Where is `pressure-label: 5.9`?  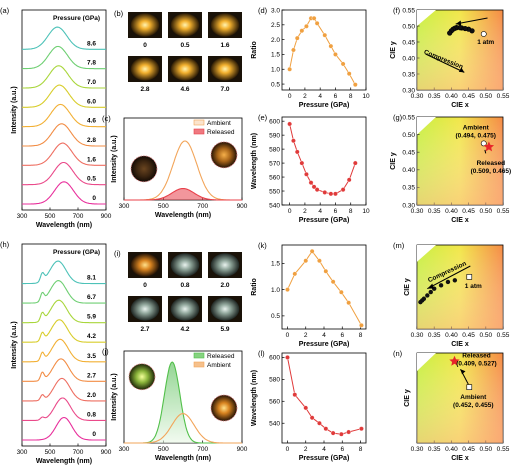
pressure-label: 5.9 is located at coordinates (91, 317).